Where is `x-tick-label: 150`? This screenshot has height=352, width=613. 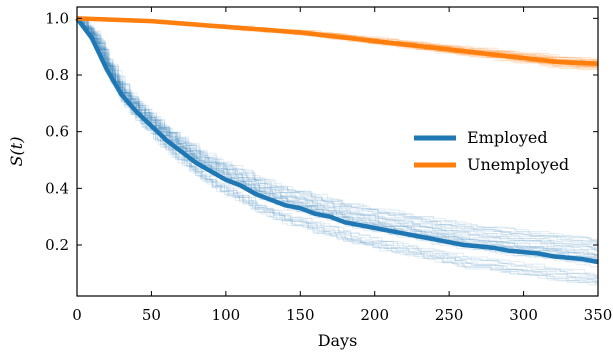
x-tick-label: 150 is located at coordinates (300, 315).